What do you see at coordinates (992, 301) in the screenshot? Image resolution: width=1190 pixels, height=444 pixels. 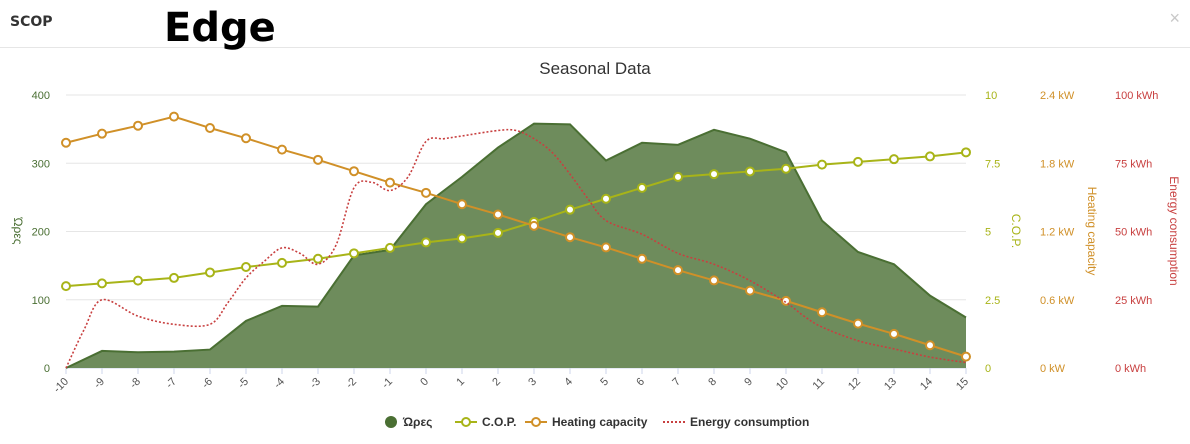 I see `y-tick-label-cop: 2.5` at bounding box center [992, 301].